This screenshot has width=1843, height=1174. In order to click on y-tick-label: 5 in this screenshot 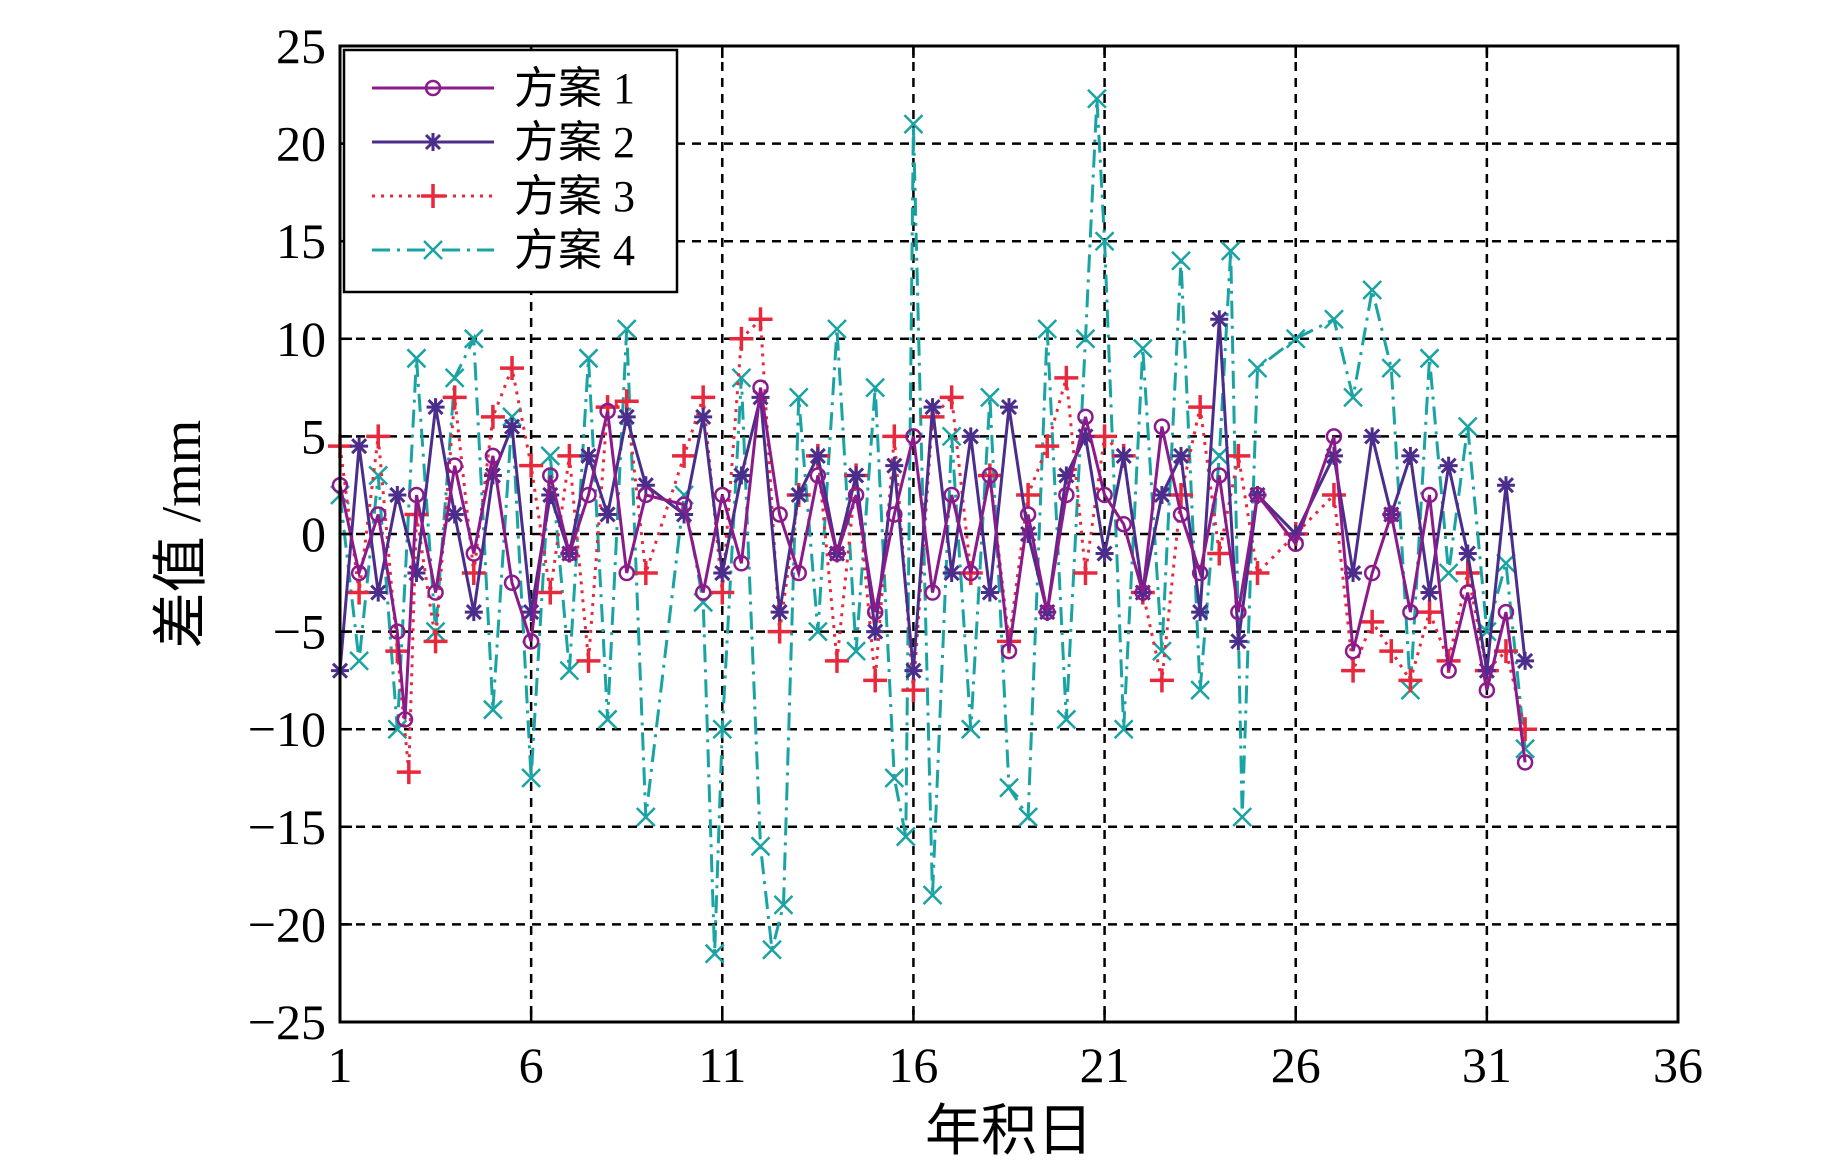, I will do `click(313, 436)`.